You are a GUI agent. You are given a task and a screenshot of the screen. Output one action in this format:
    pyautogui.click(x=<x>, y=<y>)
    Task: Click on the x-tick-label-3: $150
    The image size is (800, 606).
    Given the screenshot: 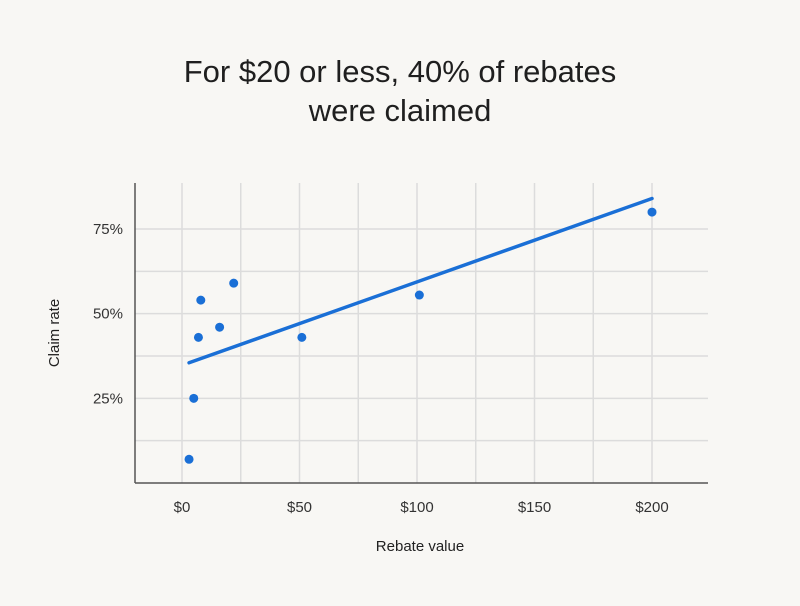 What is the action you would take?
    pyautogui.click(x=534, y=507)
    